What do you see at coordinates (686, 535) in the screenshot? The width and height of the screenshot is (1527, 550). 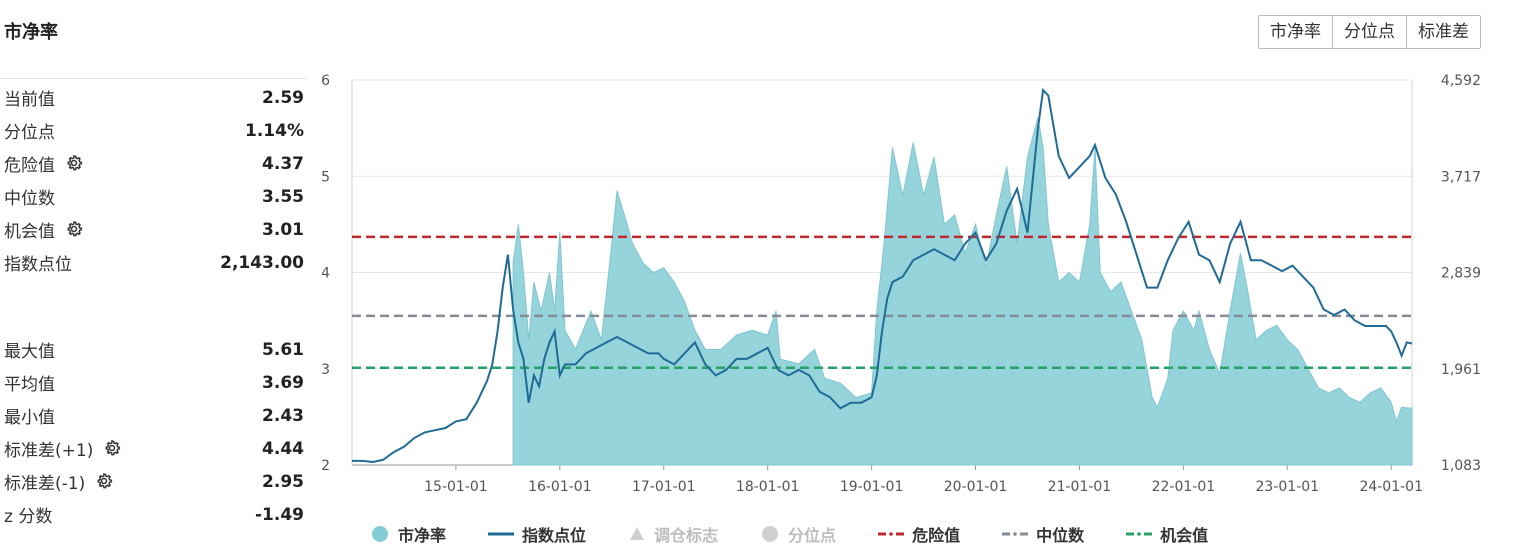 I see `legend-label: 调仓标志` at bounding box center [686, 535].